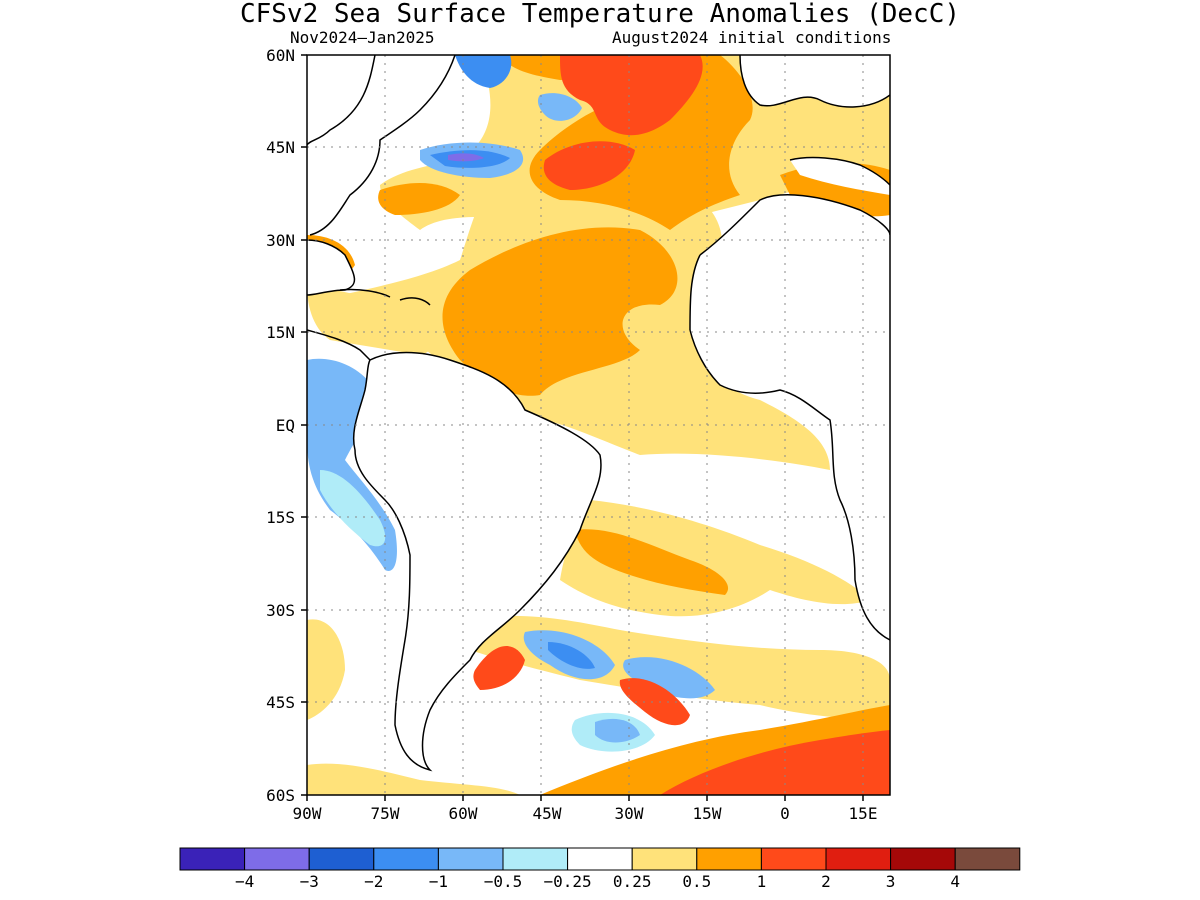 The height and width of the screenshot is (900, 1200). What do you see at coordinates (280, 702) in the screenshot?
I see `lat-label: 45S` at bounding box center [280, 702].